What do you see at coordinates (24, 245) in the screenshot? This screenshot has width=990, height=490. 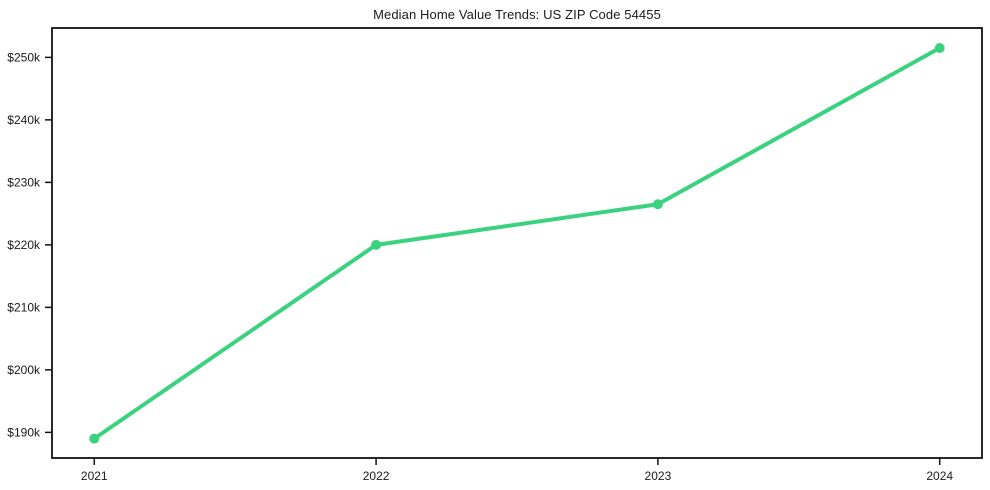 I see `y-tick-label: $220k` at bounding box center [24, 245].